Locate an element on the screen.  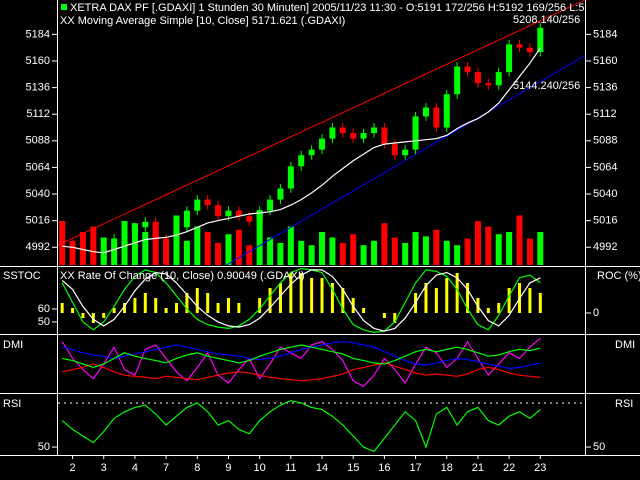
x-tick-label: 7 is located at coordinates (166, 468).